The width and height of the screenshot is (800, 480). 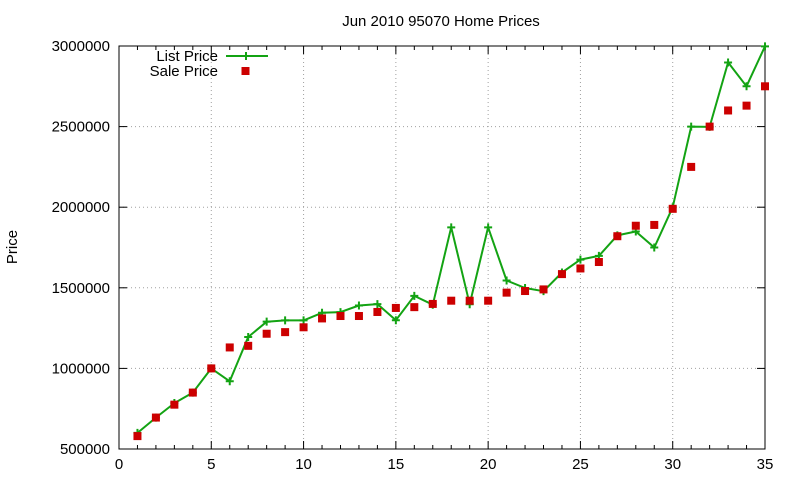 I want to click on legend-label-sale-price: Sale Price, so click(x=184, y=71).